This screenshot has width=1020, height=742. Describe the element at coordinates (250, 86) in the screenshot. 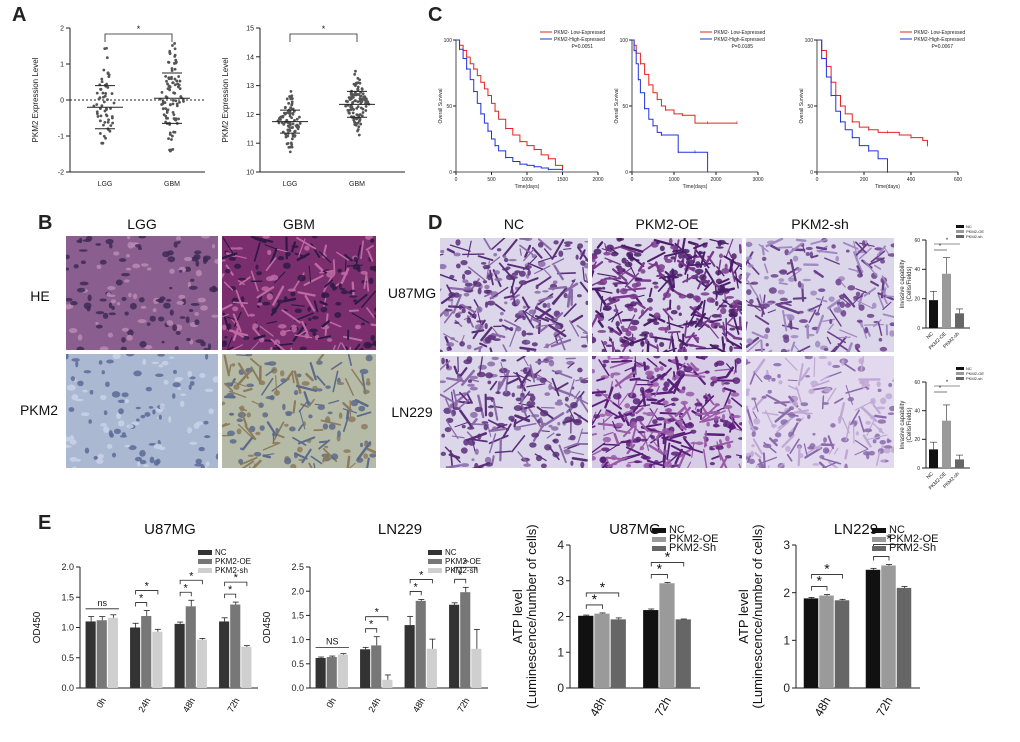

I see `A2-ytick-label: 13` at that location.